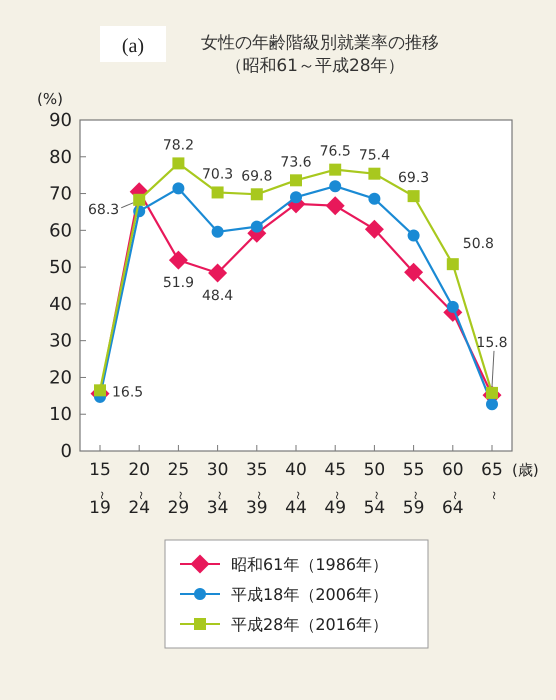  Describe the element at coordinates (309, 564) in the screenshot. I see `legend-label: 昭和61年（1986年）` at that location.